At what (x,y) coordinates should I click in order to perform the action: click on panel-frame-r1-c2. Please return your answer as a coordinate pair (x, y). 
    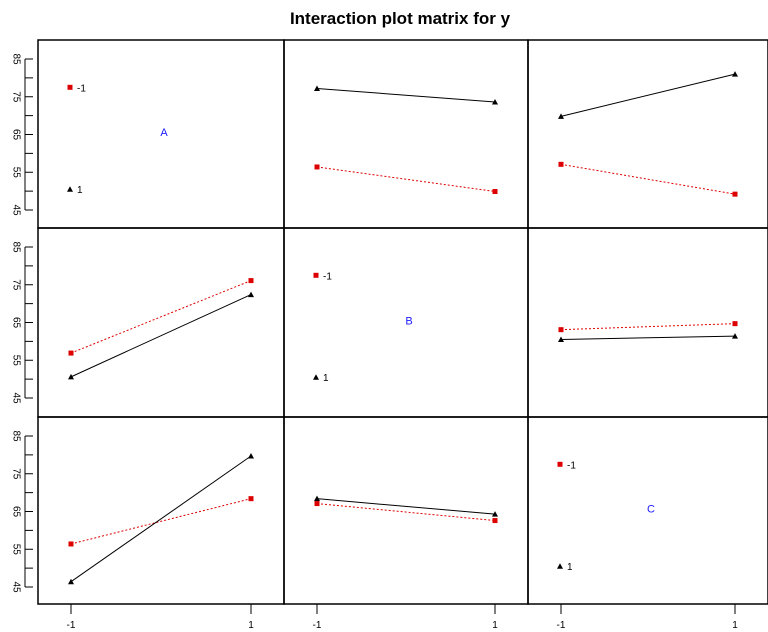
    Looking at the image, I should click on (647, 322).